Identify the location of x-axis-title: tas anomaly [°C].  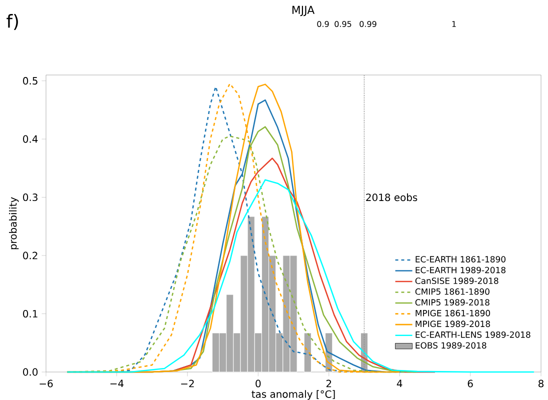
(293, 395).